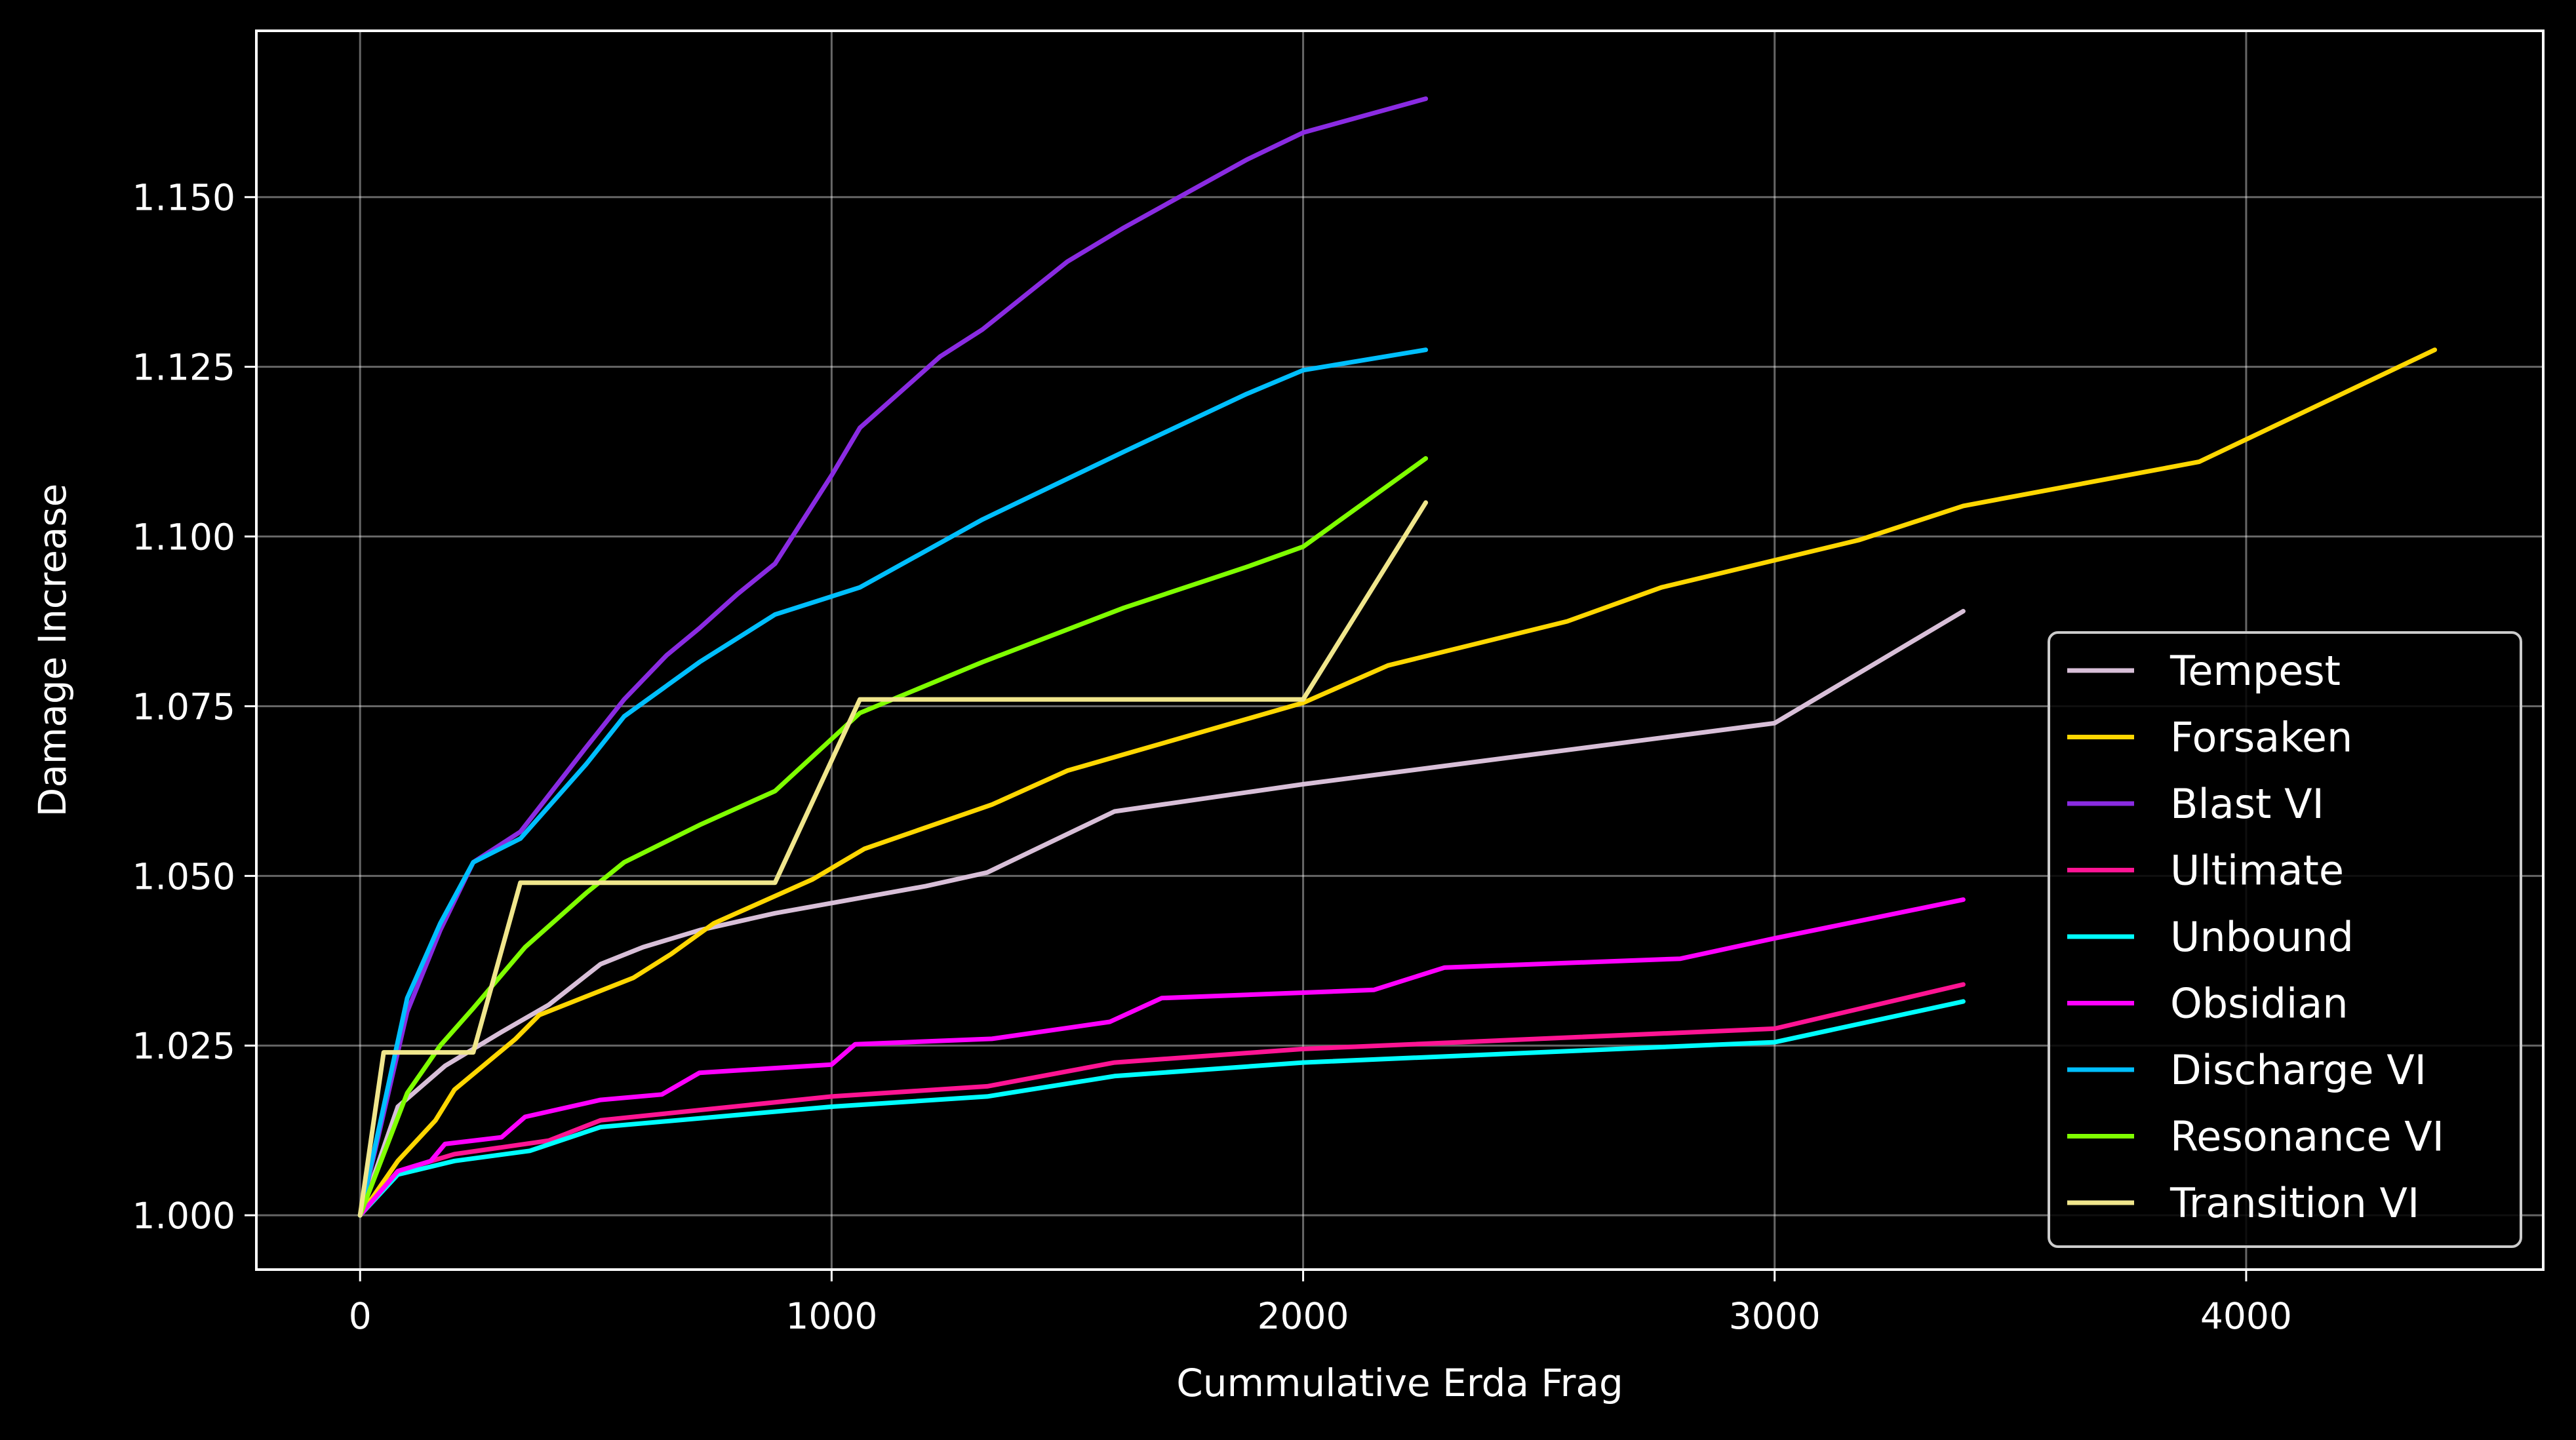 This screenshot has height=1440, width=2576. I want to click on y-tick-label: 1.050, so click(183, 876).